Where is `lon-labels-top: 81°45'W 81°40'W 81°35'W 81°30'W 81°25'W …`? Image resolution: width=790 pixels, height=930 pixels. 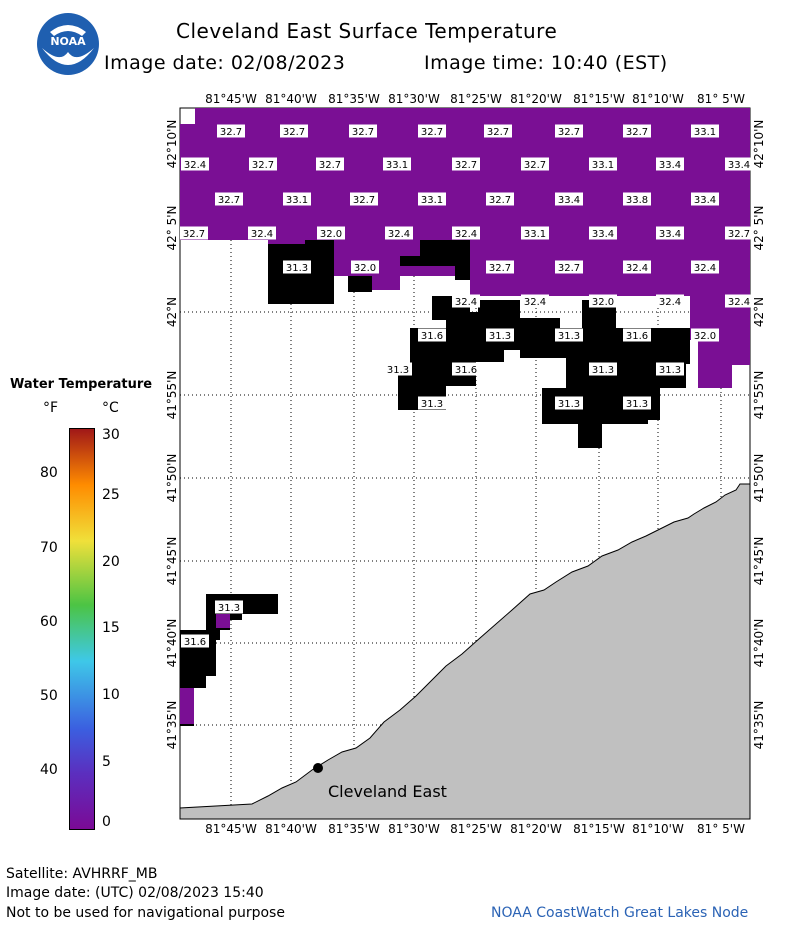 lon-labels-top: 81°45'W 81°40'W 81°35'W 81°30'W 81°25'W … is located at coordinates (475, 99).